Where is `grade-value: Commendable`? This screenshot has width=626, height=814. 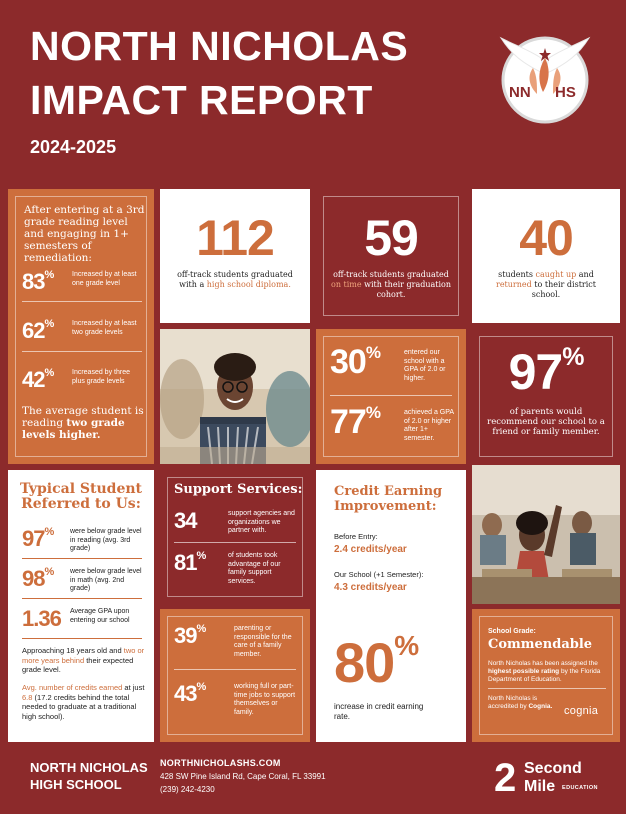 grade-value: Commendable is located at coordinates (540, 644).